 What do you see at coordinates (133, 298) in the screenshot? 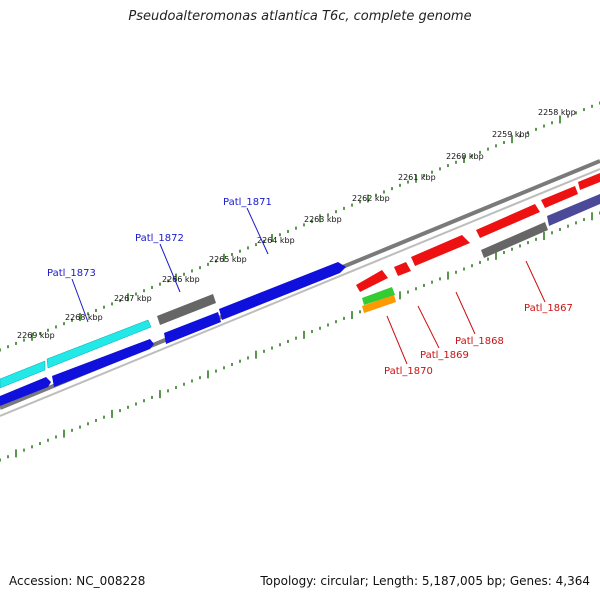
I see `scale-label-2267: 2267 kbp` at bounding box center [133, 298].